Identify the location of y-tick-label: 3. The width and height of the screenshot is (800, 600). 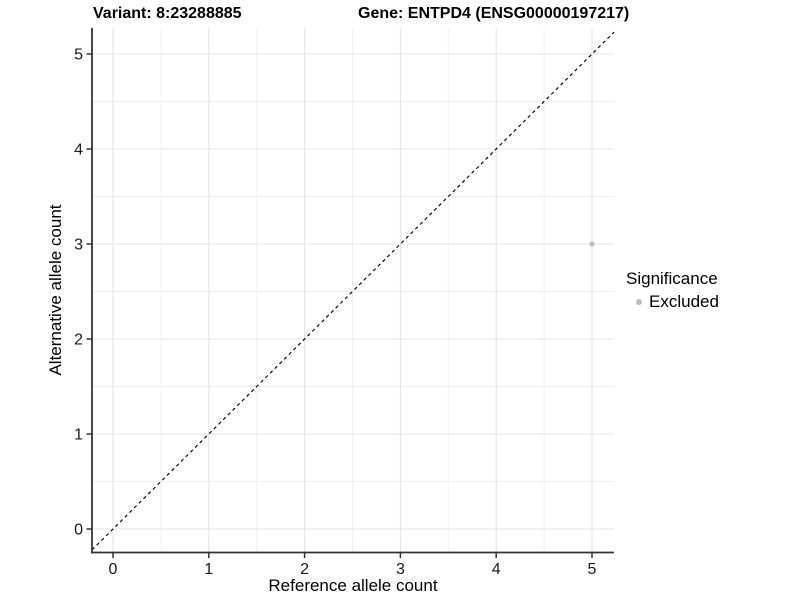
(78, 245).